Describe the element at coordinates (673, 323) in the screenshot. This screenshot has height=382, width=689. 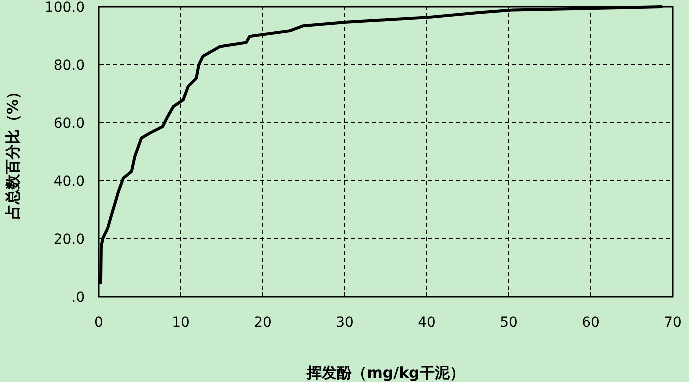
I see `x-tick-label: 70` at that location.